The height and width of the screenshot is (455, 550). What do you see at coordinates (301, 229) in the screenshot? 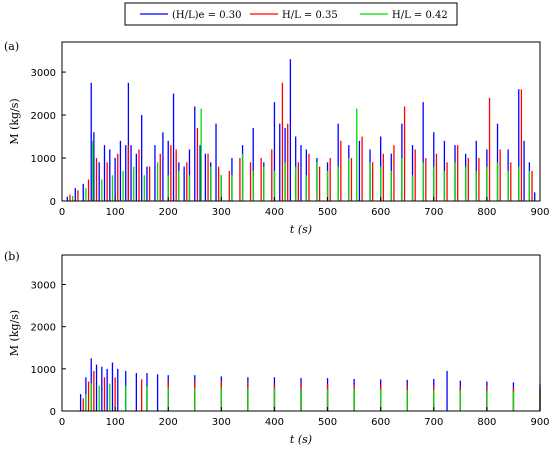
I see `xlabel-a: t (s)` at bounding box center [301, 229].